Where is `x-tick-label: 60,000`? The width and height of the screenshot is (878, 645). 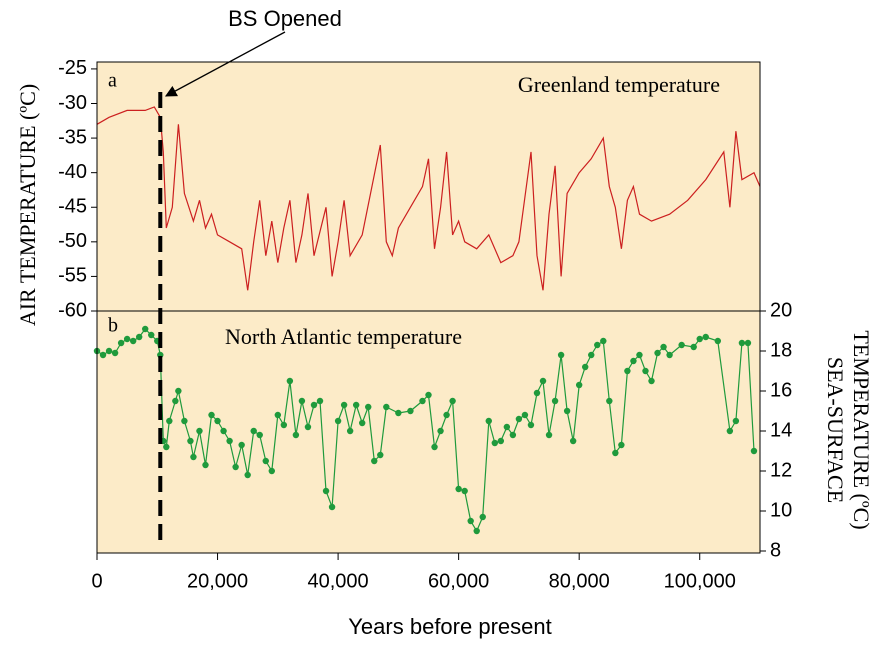
x-tick-label: 60,000 is located at coordinates (458, 581).